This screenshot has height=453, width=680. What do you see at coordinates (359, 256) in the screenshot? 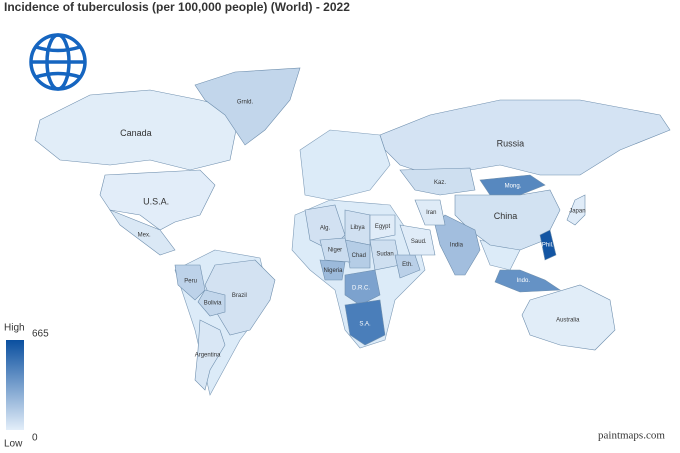
I see `country-label: Chad` at bounding box center [359, 256].